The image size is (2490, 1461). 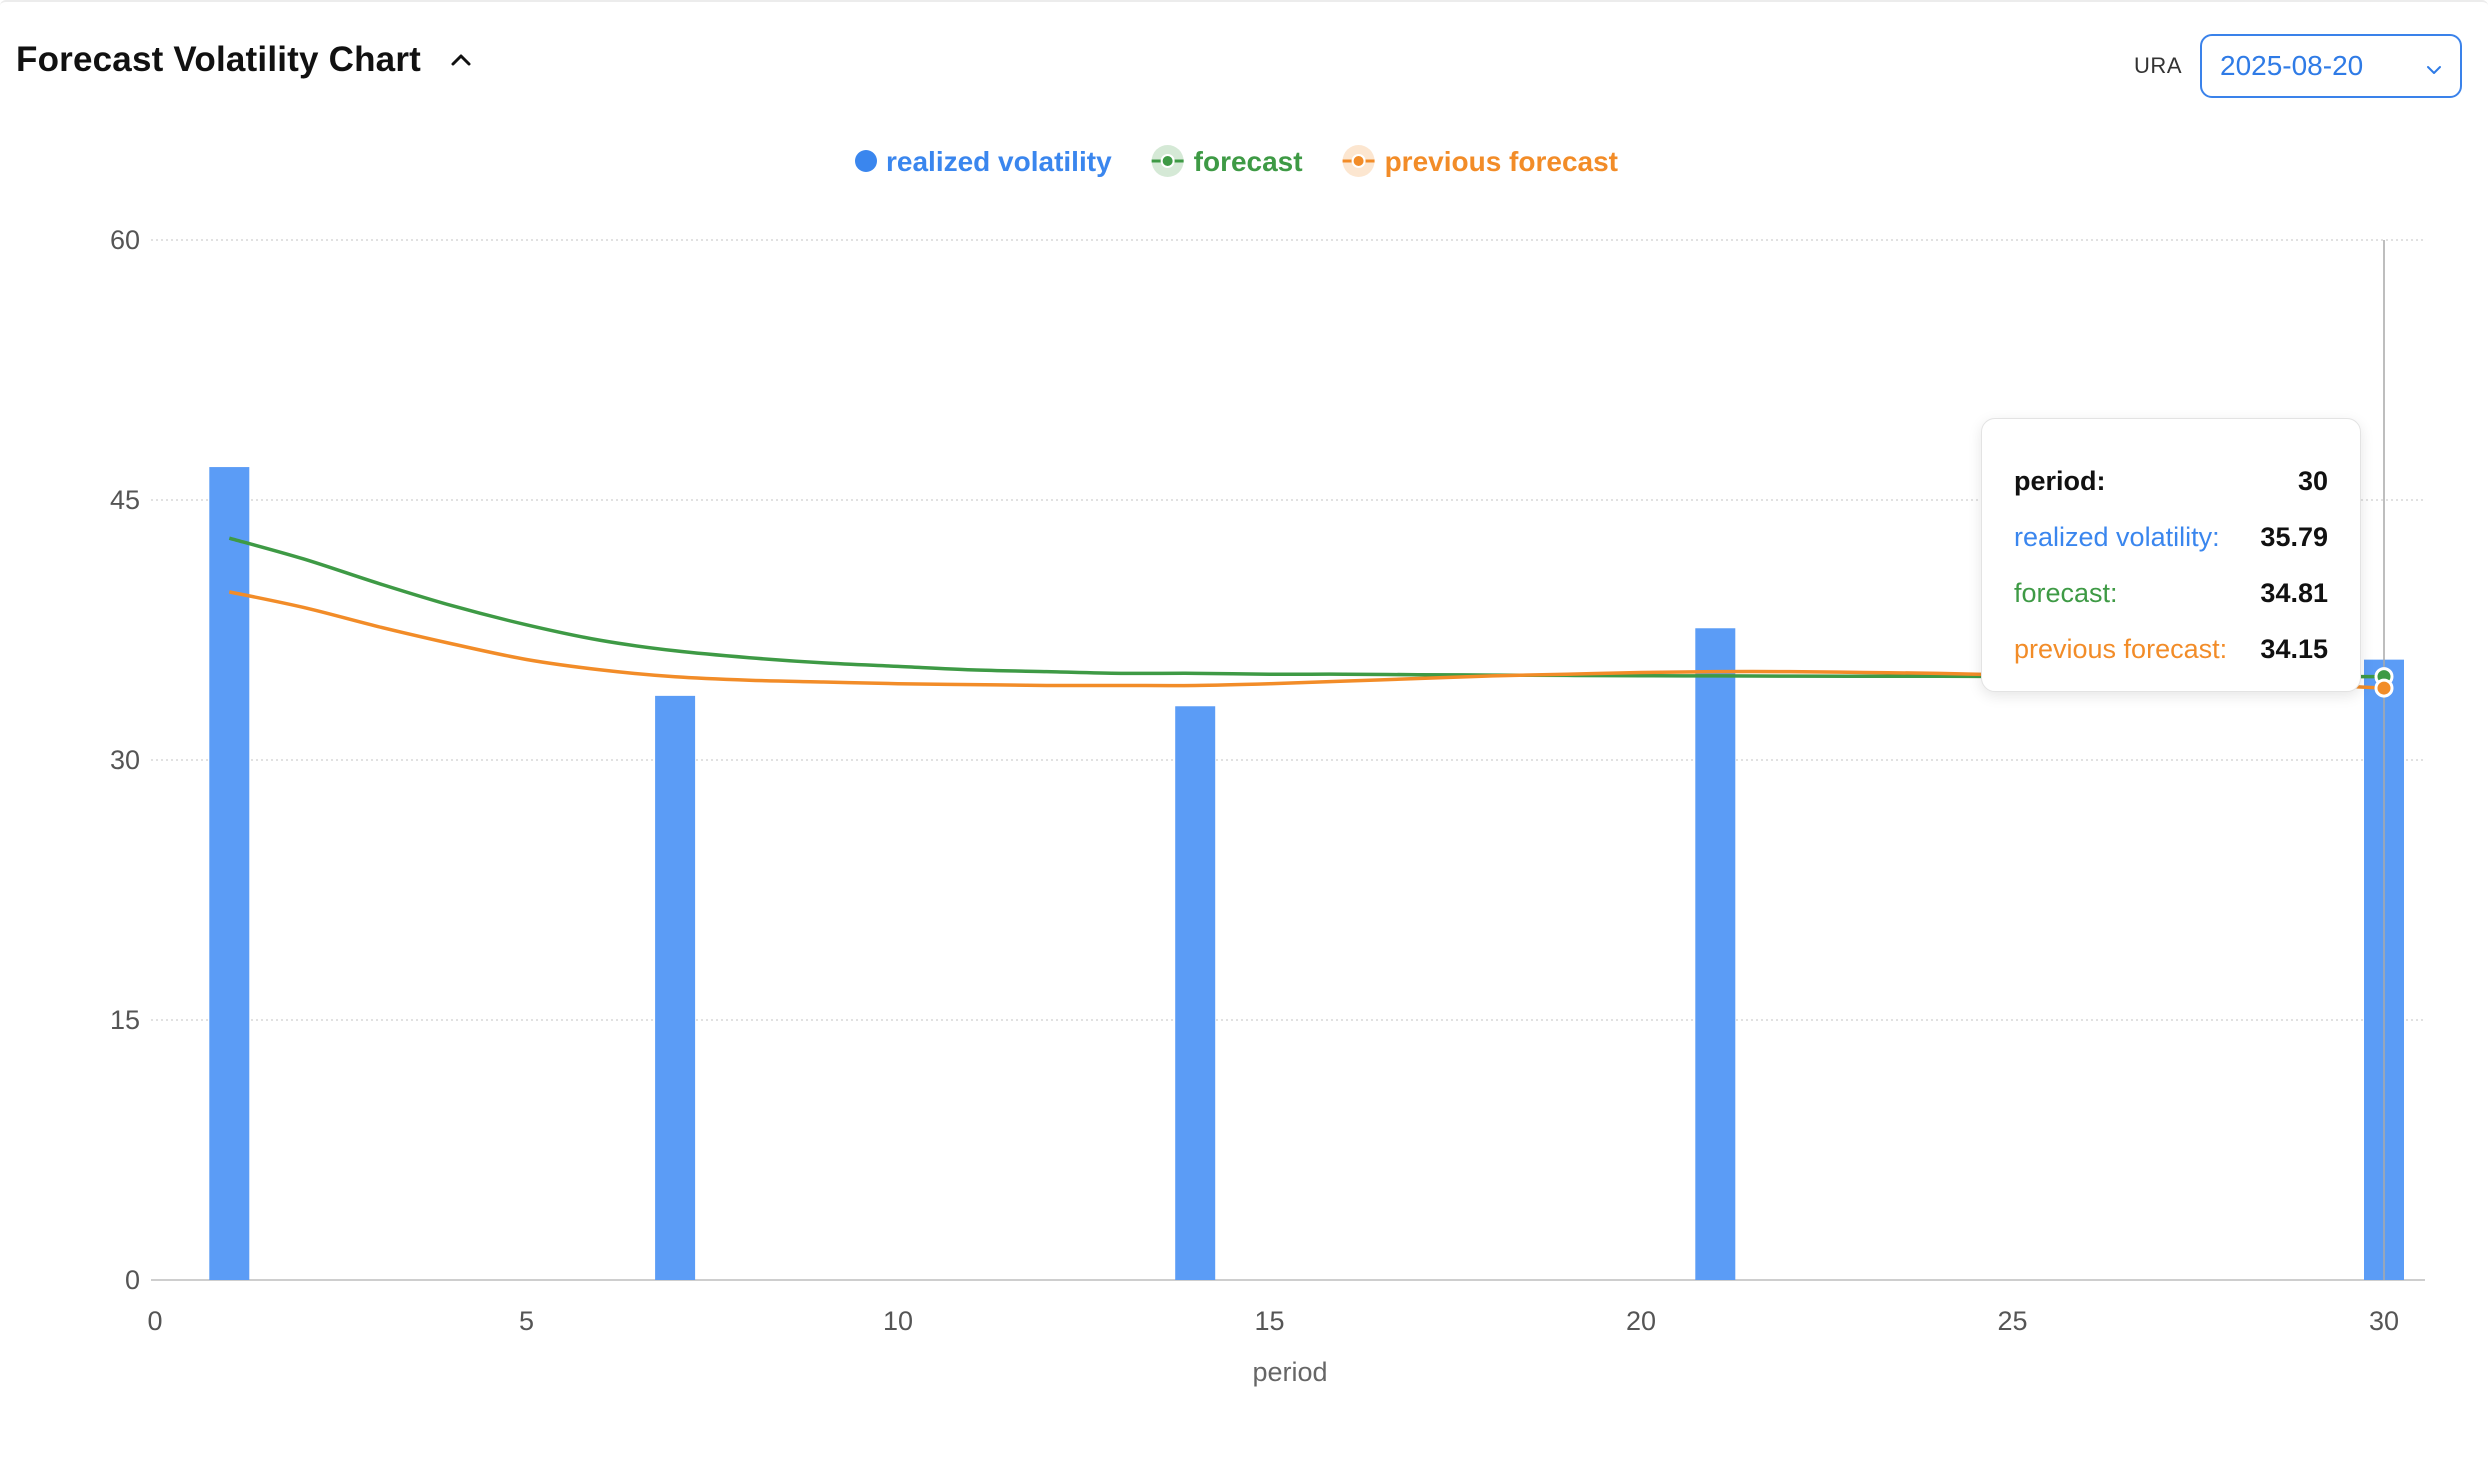 I want to click on legend-item-forecast: forecast, so click(x=1248, y=161).